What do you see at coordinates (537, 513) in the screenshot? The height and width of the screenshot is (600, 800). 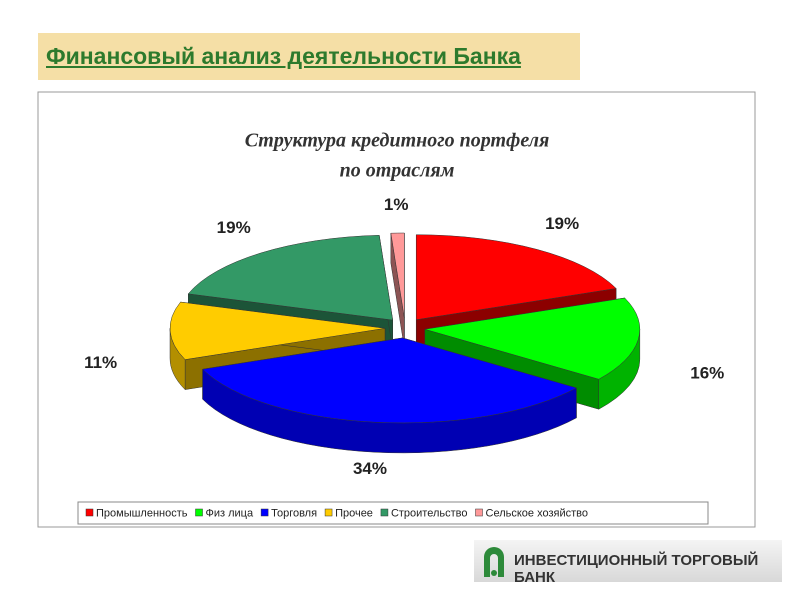 I see `legend-label: Сельское хозяйство` at bounding box center [537, 513].